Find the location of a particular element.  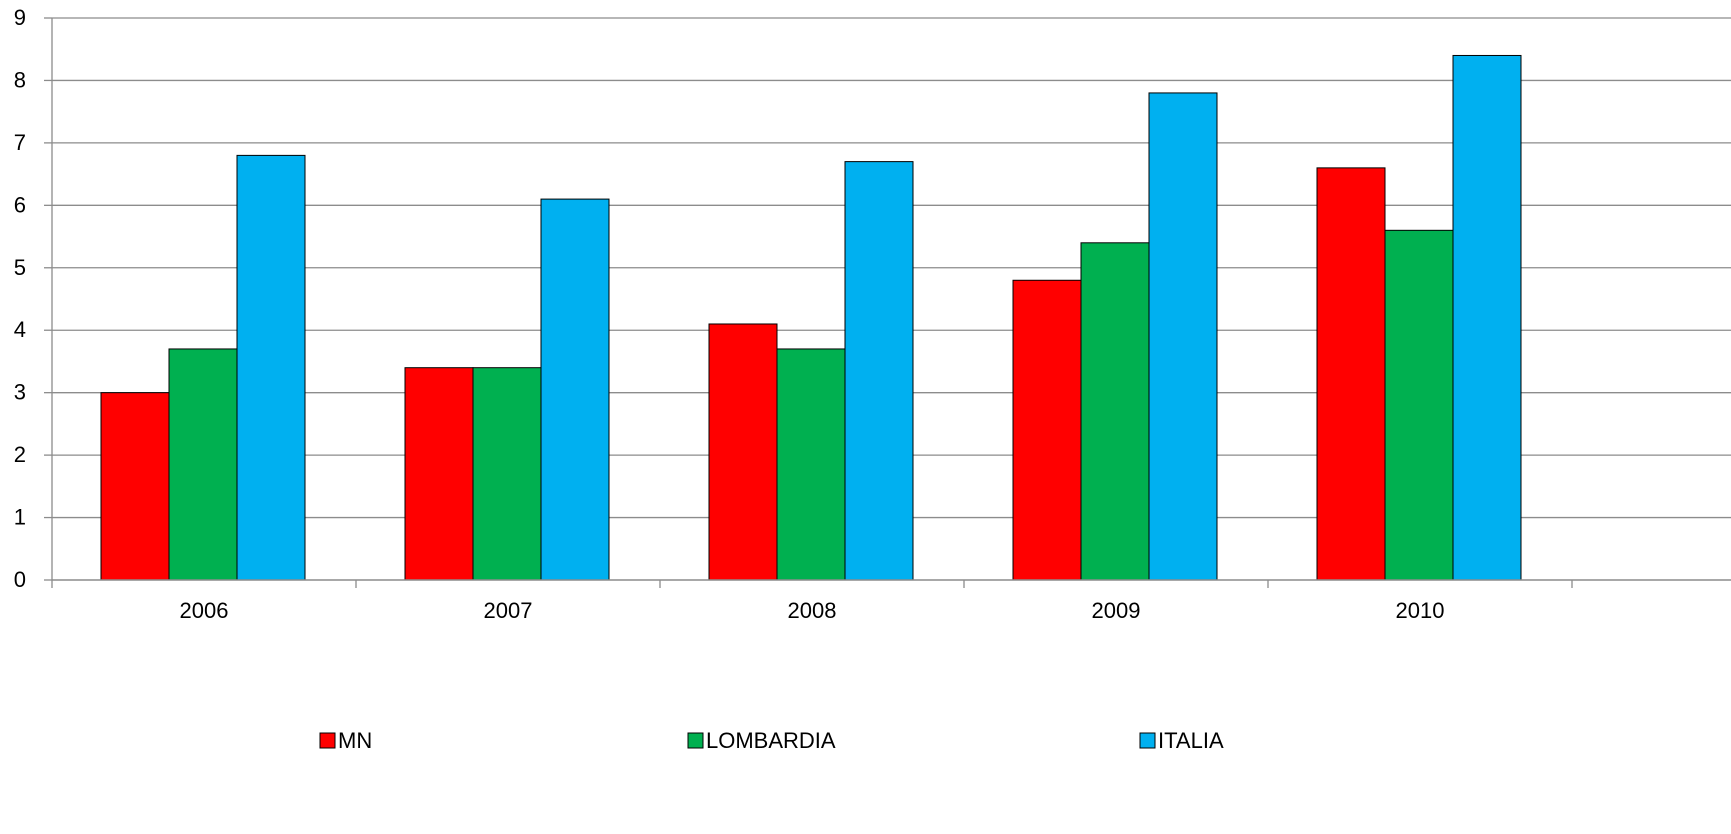

y-tick-label: 7 is located at coordinates (20, 142).